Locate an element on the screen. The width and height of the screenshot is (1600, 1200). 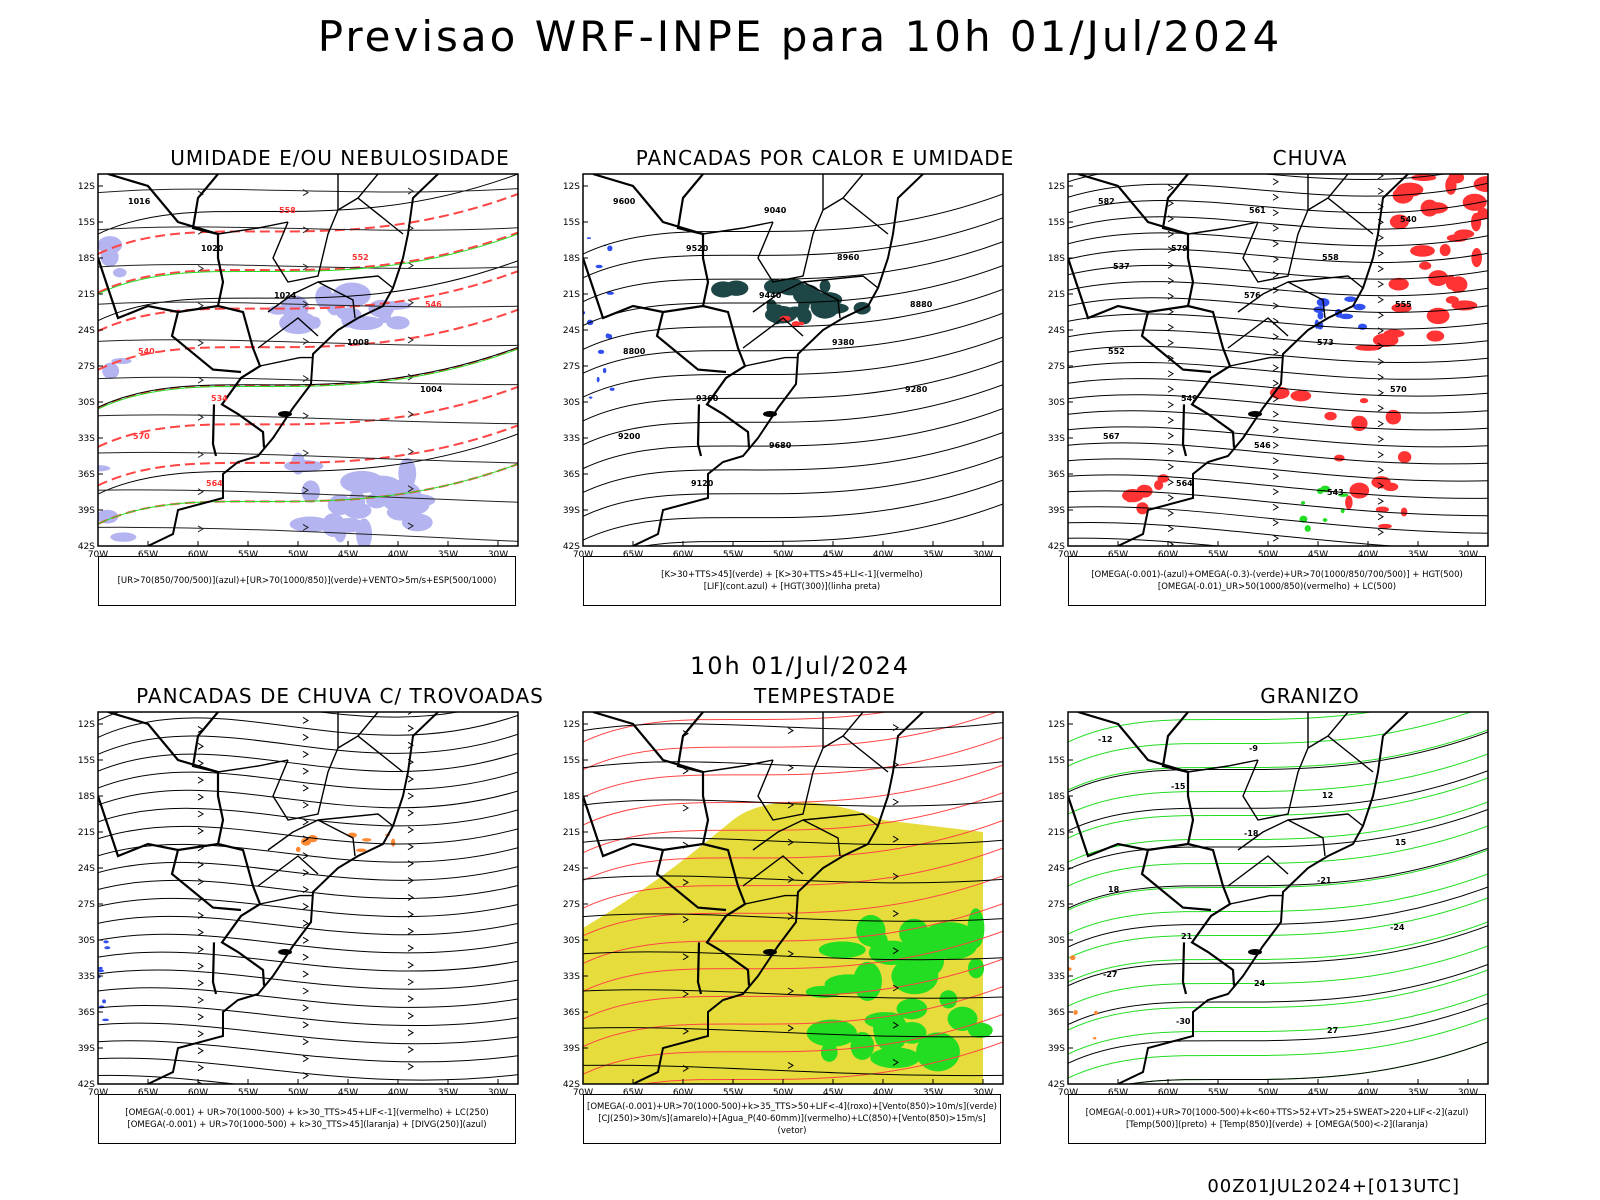
lon-label: 50W is located at coordinates (298, 555).